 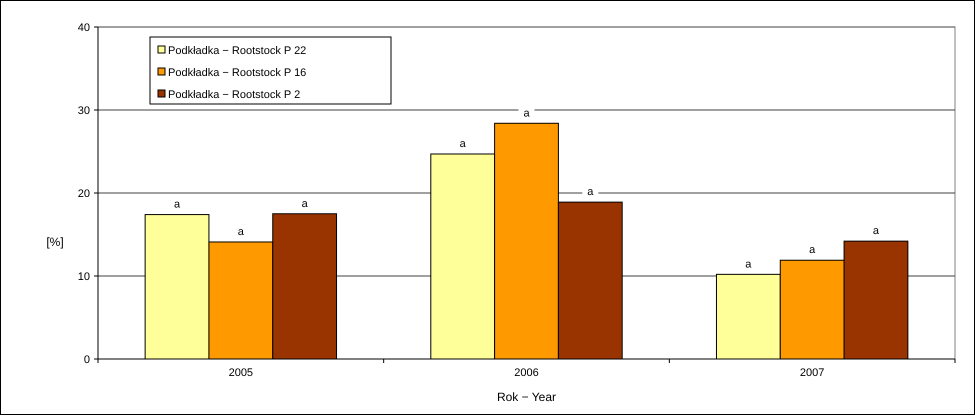 What do you see at coordinates (84, 110) in the screenshot?
I see `y-tick-label: 30` at bounding box center [84, 110].